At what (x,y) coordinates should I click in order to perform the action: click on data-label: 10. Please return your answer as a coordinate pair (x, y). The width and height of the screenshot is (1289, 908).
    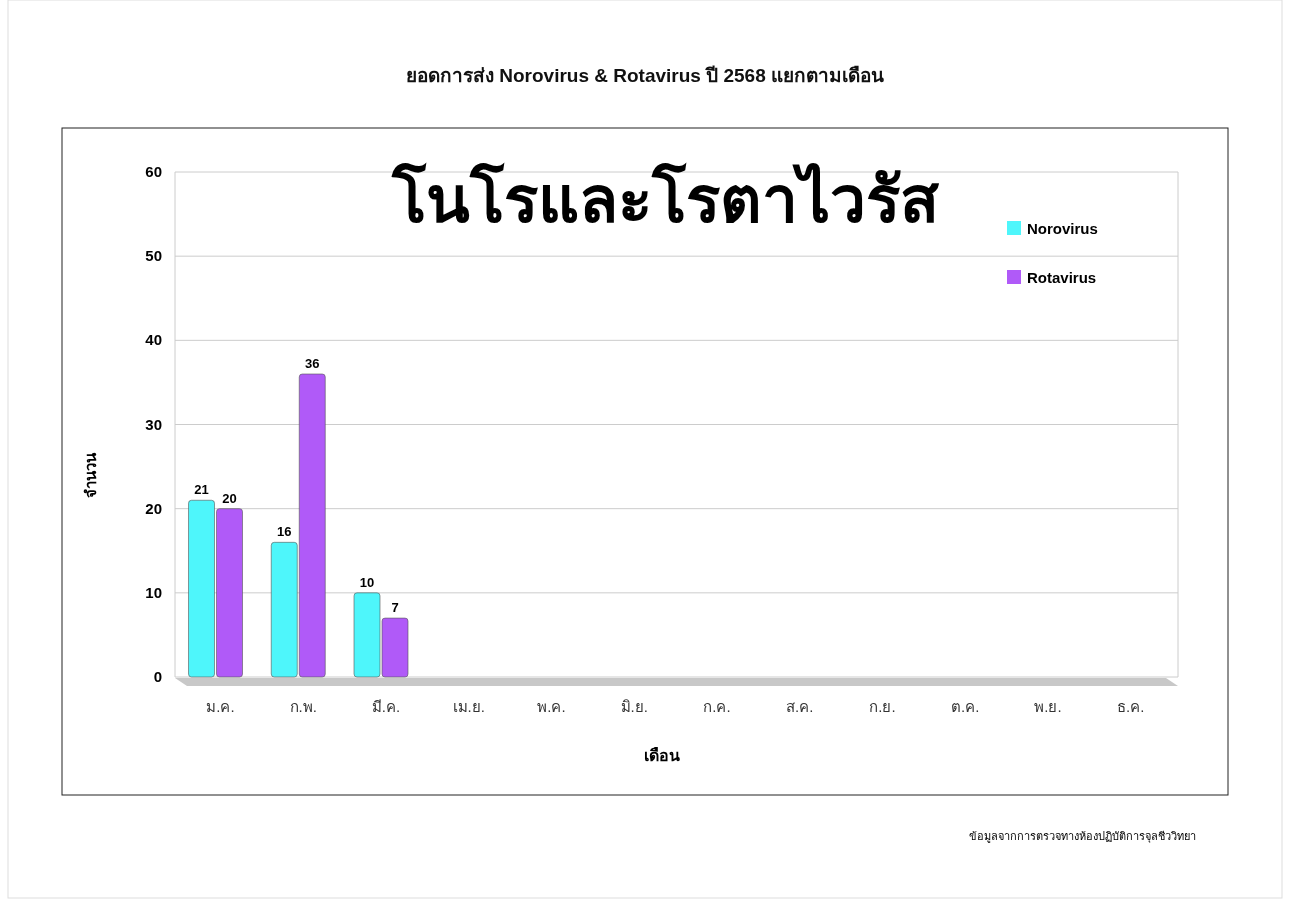
    Looking at the image, I should click on (367, 582).